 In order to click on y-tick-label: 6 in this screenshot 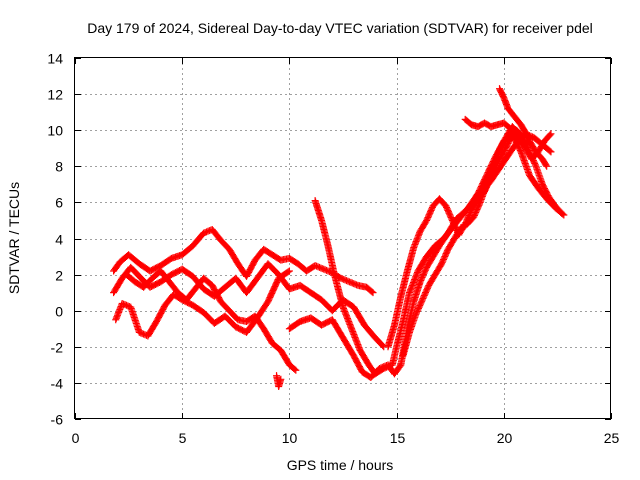, I will do `click(59, 203)`.